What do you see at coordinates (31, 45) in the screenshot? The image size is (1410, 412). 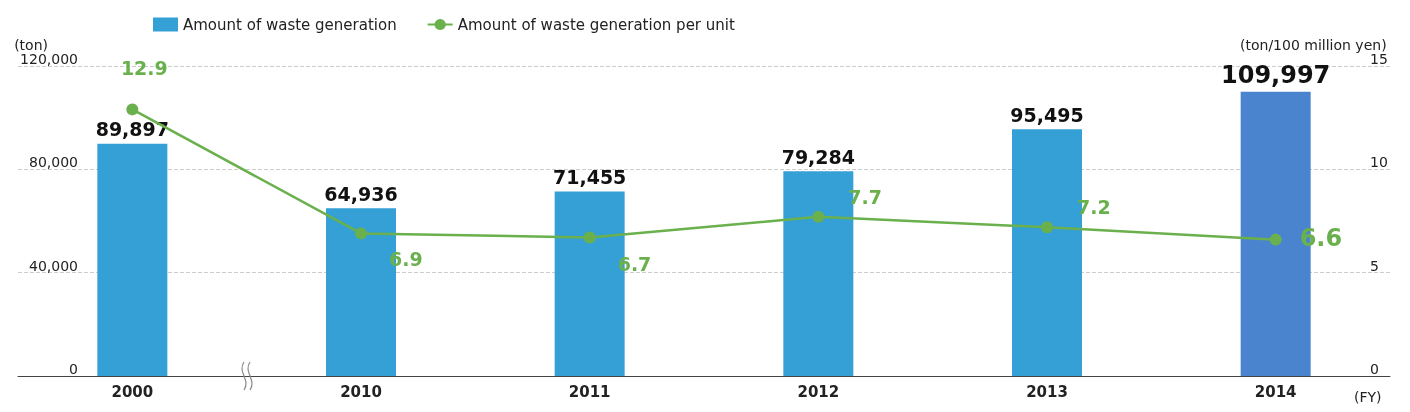 I see `y-axis-title: (ton)` at bounding box center [31, 45].